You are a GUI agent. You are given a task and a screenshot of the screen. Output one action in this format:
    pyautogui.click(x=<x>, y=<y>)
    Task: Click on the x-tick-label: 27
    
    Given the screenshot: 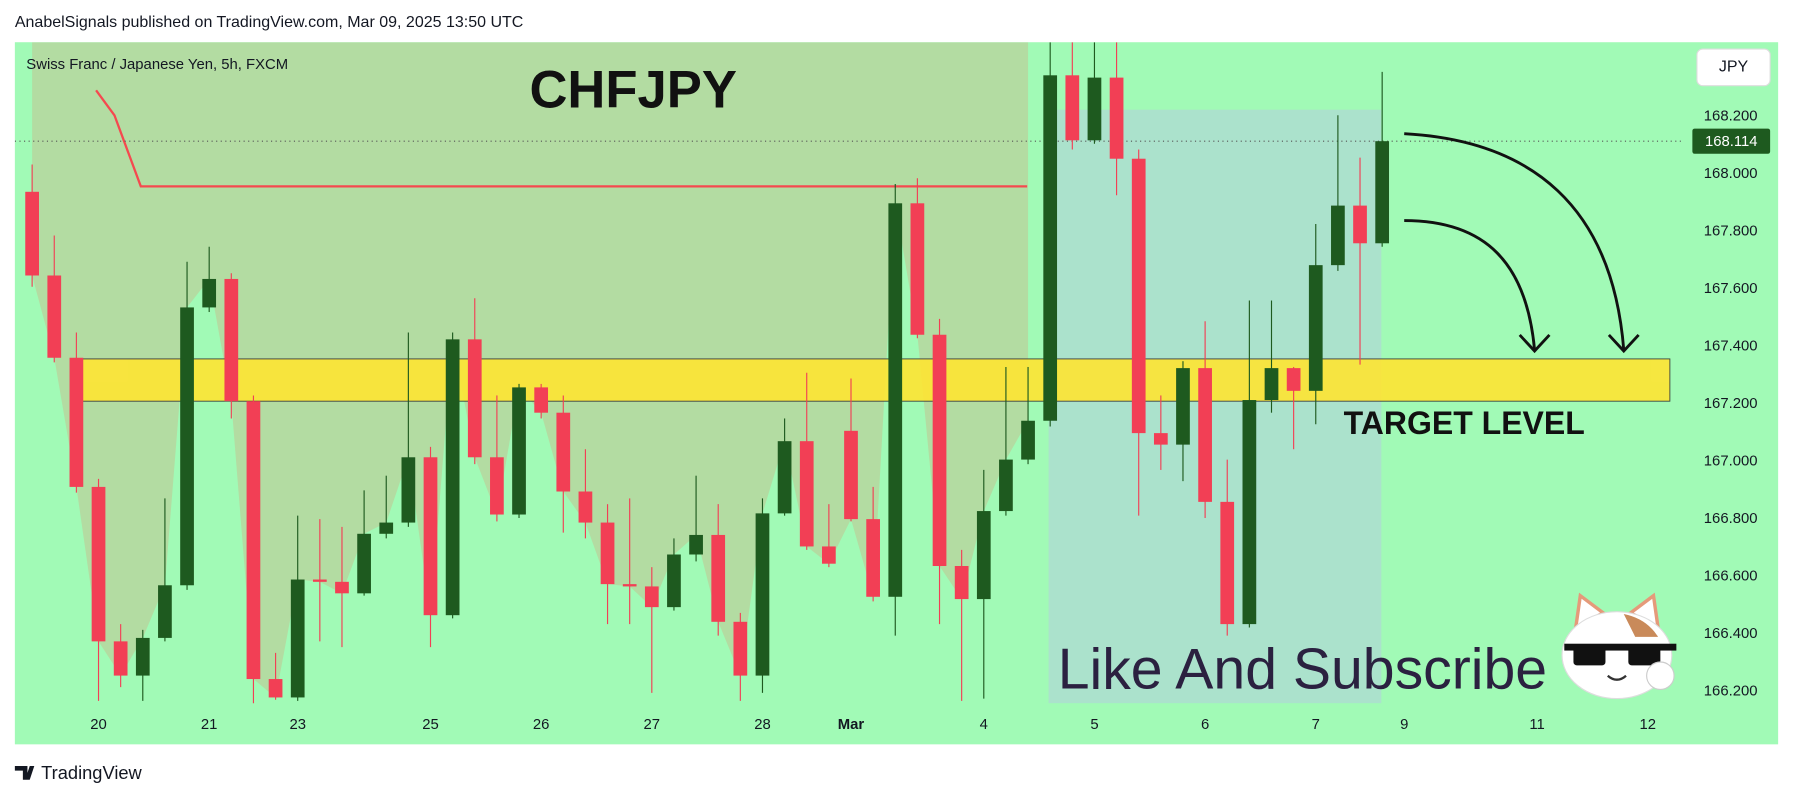 What is the action you would take?
    pyautogui.click(x=652, y=725)
    